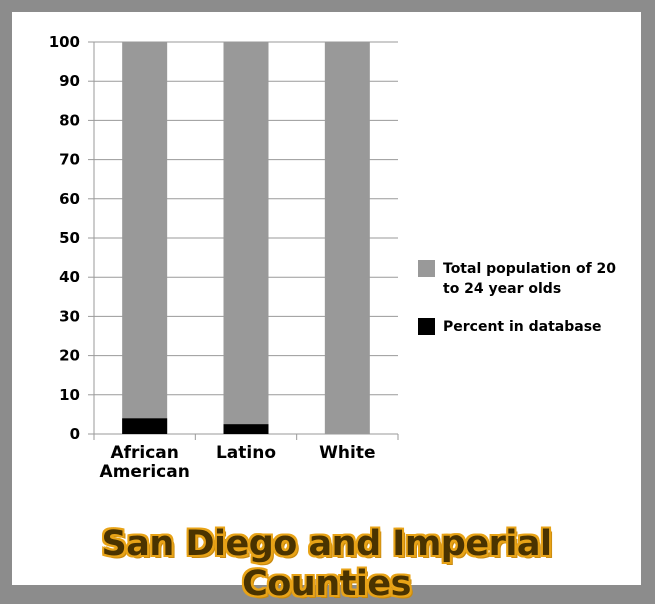 The image size is (655, 604). I want to click on y-tick-label: 10, so click(69, 395).